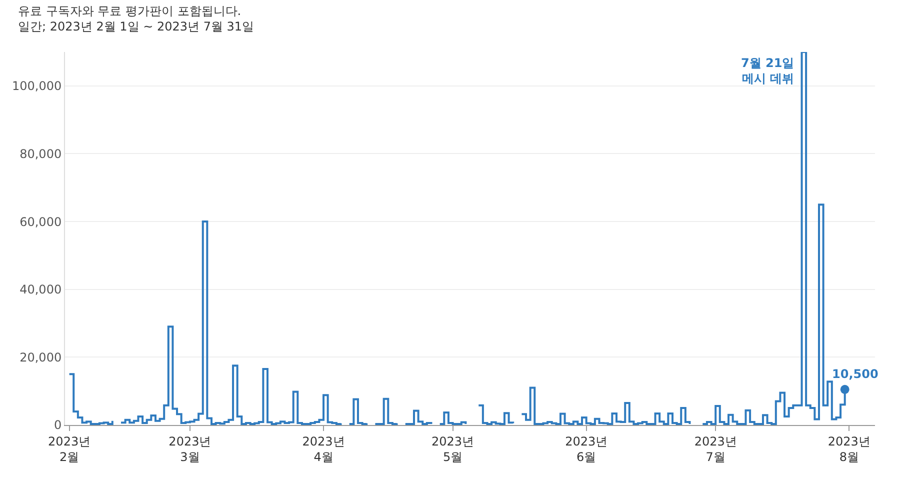 The height and width of the screenshot is (485, 900). I want to click on y-tick-label: 100,000, so click(37, 86).